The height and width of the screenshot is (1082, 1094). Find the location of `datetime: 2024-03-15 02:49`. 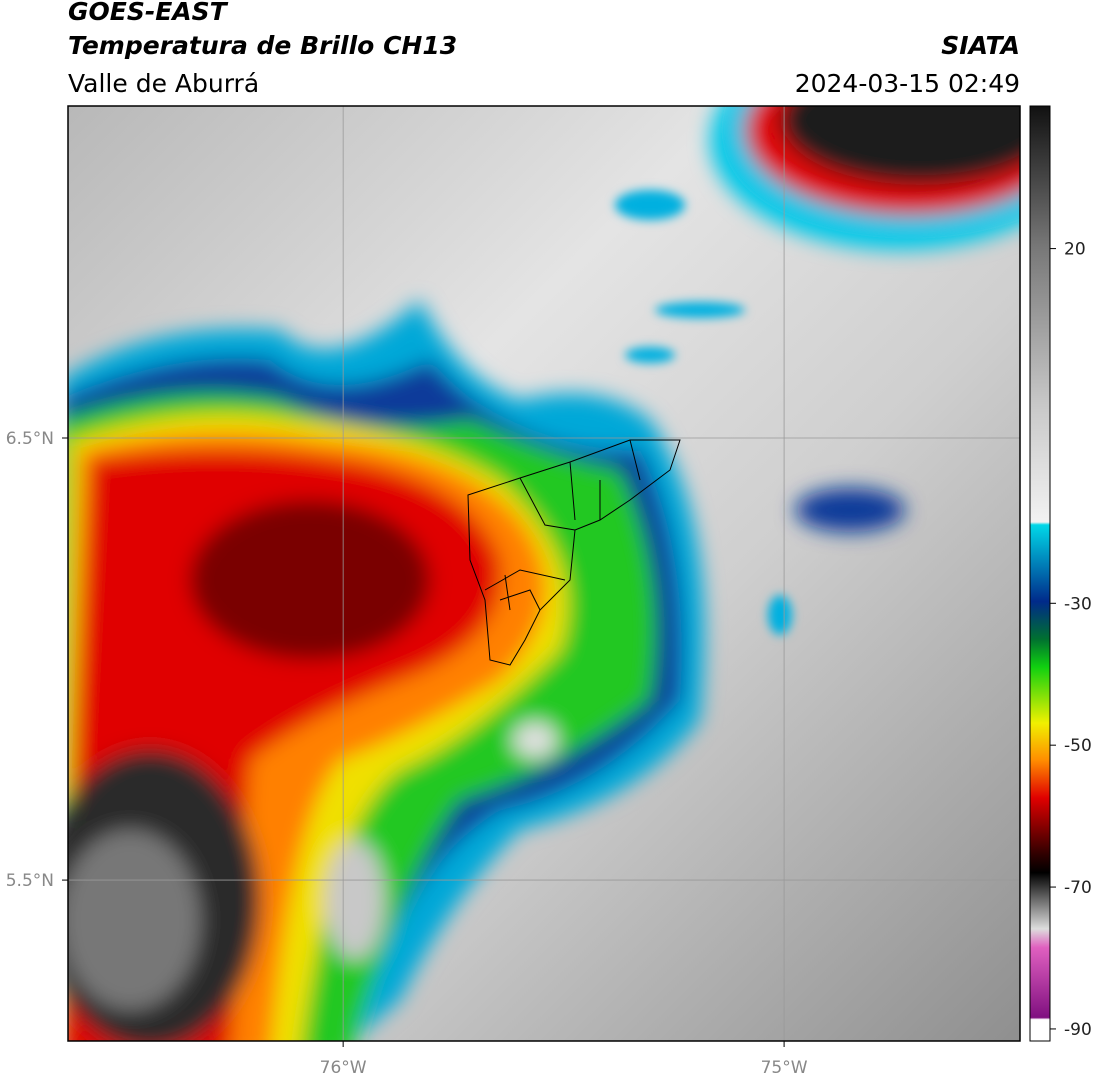

datetime: 2024-03-15 02:49 is located at coordinates (907, 83).